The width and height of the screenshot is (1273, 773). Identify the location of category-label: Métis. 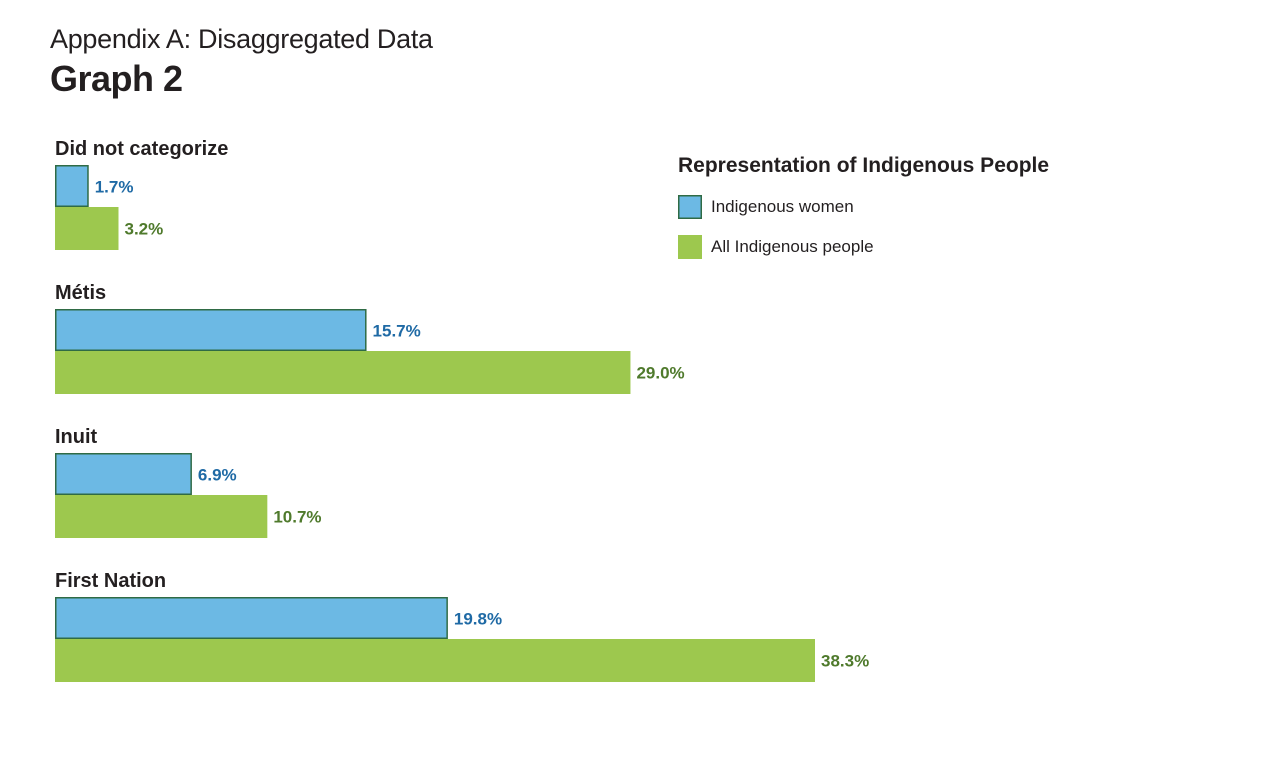
(80, 293).